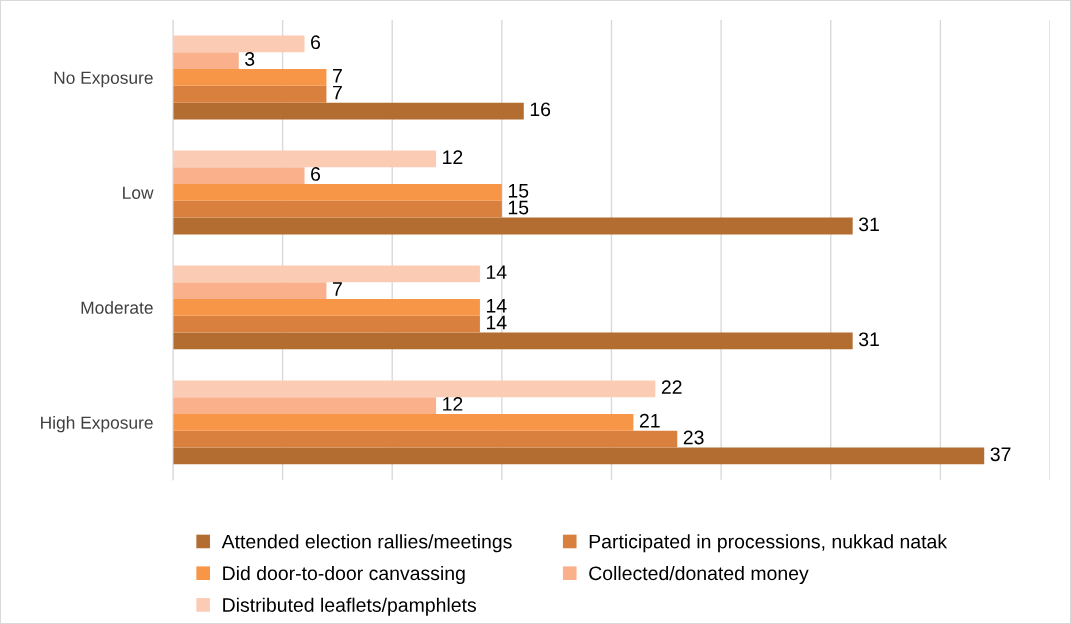  I want to click on y-tick-label: No Exposure, so click(103, 79).